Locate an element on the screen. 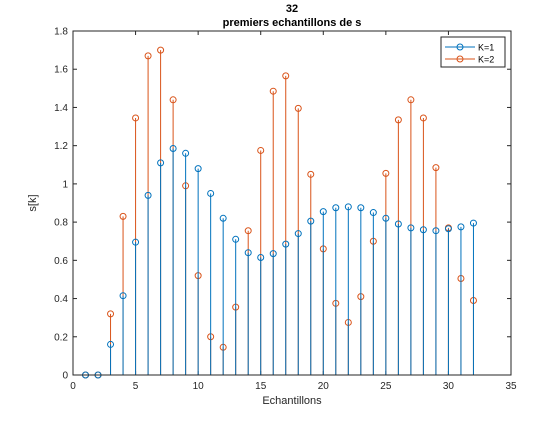 The image size is (560, 425). legend-label: K=2 is located at coordinates (486, 60).